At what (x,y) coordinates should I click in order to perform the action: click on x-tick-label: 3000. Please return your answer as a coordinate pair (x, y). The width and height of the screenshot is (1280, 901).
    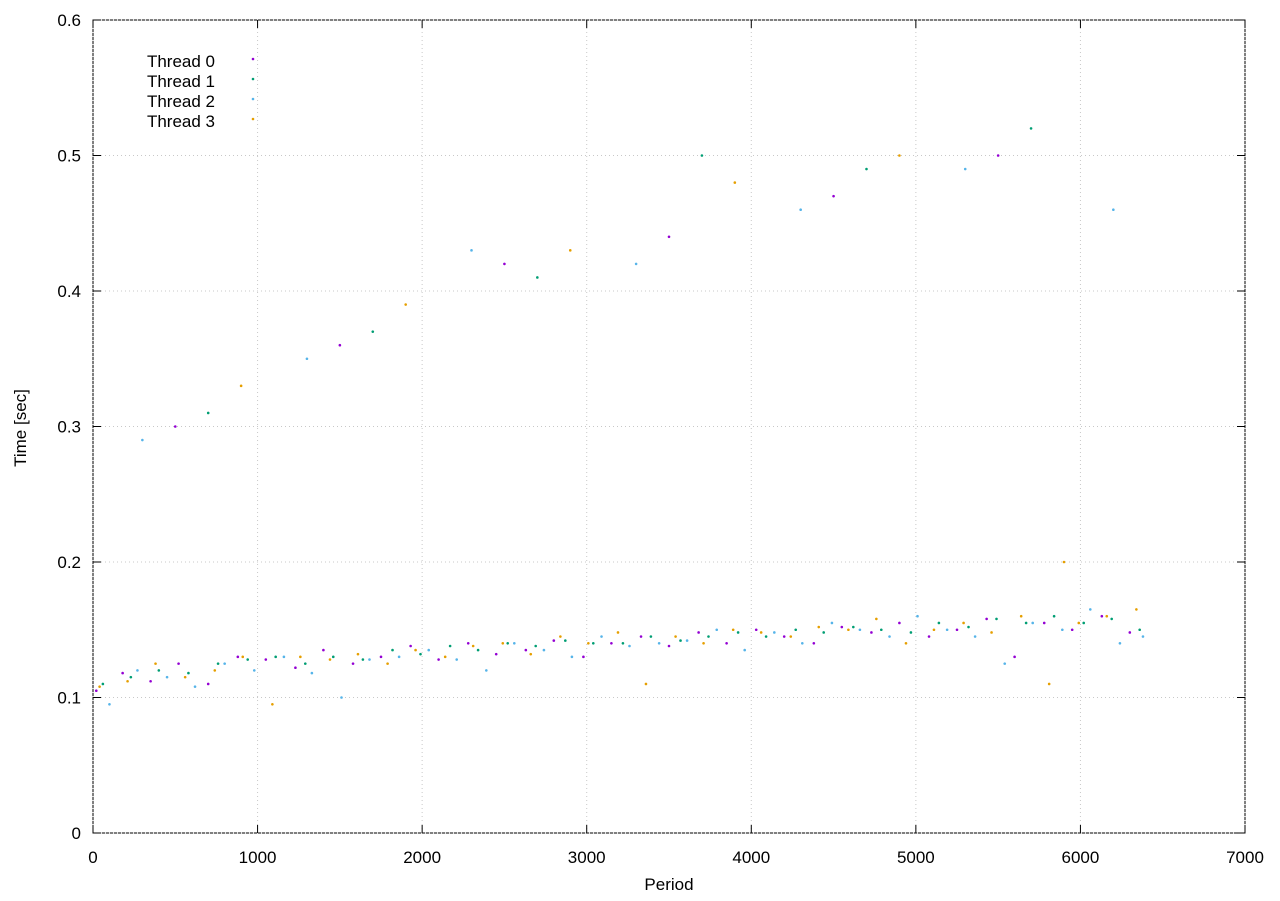
    Looking at the image, I should click on (587, 857).